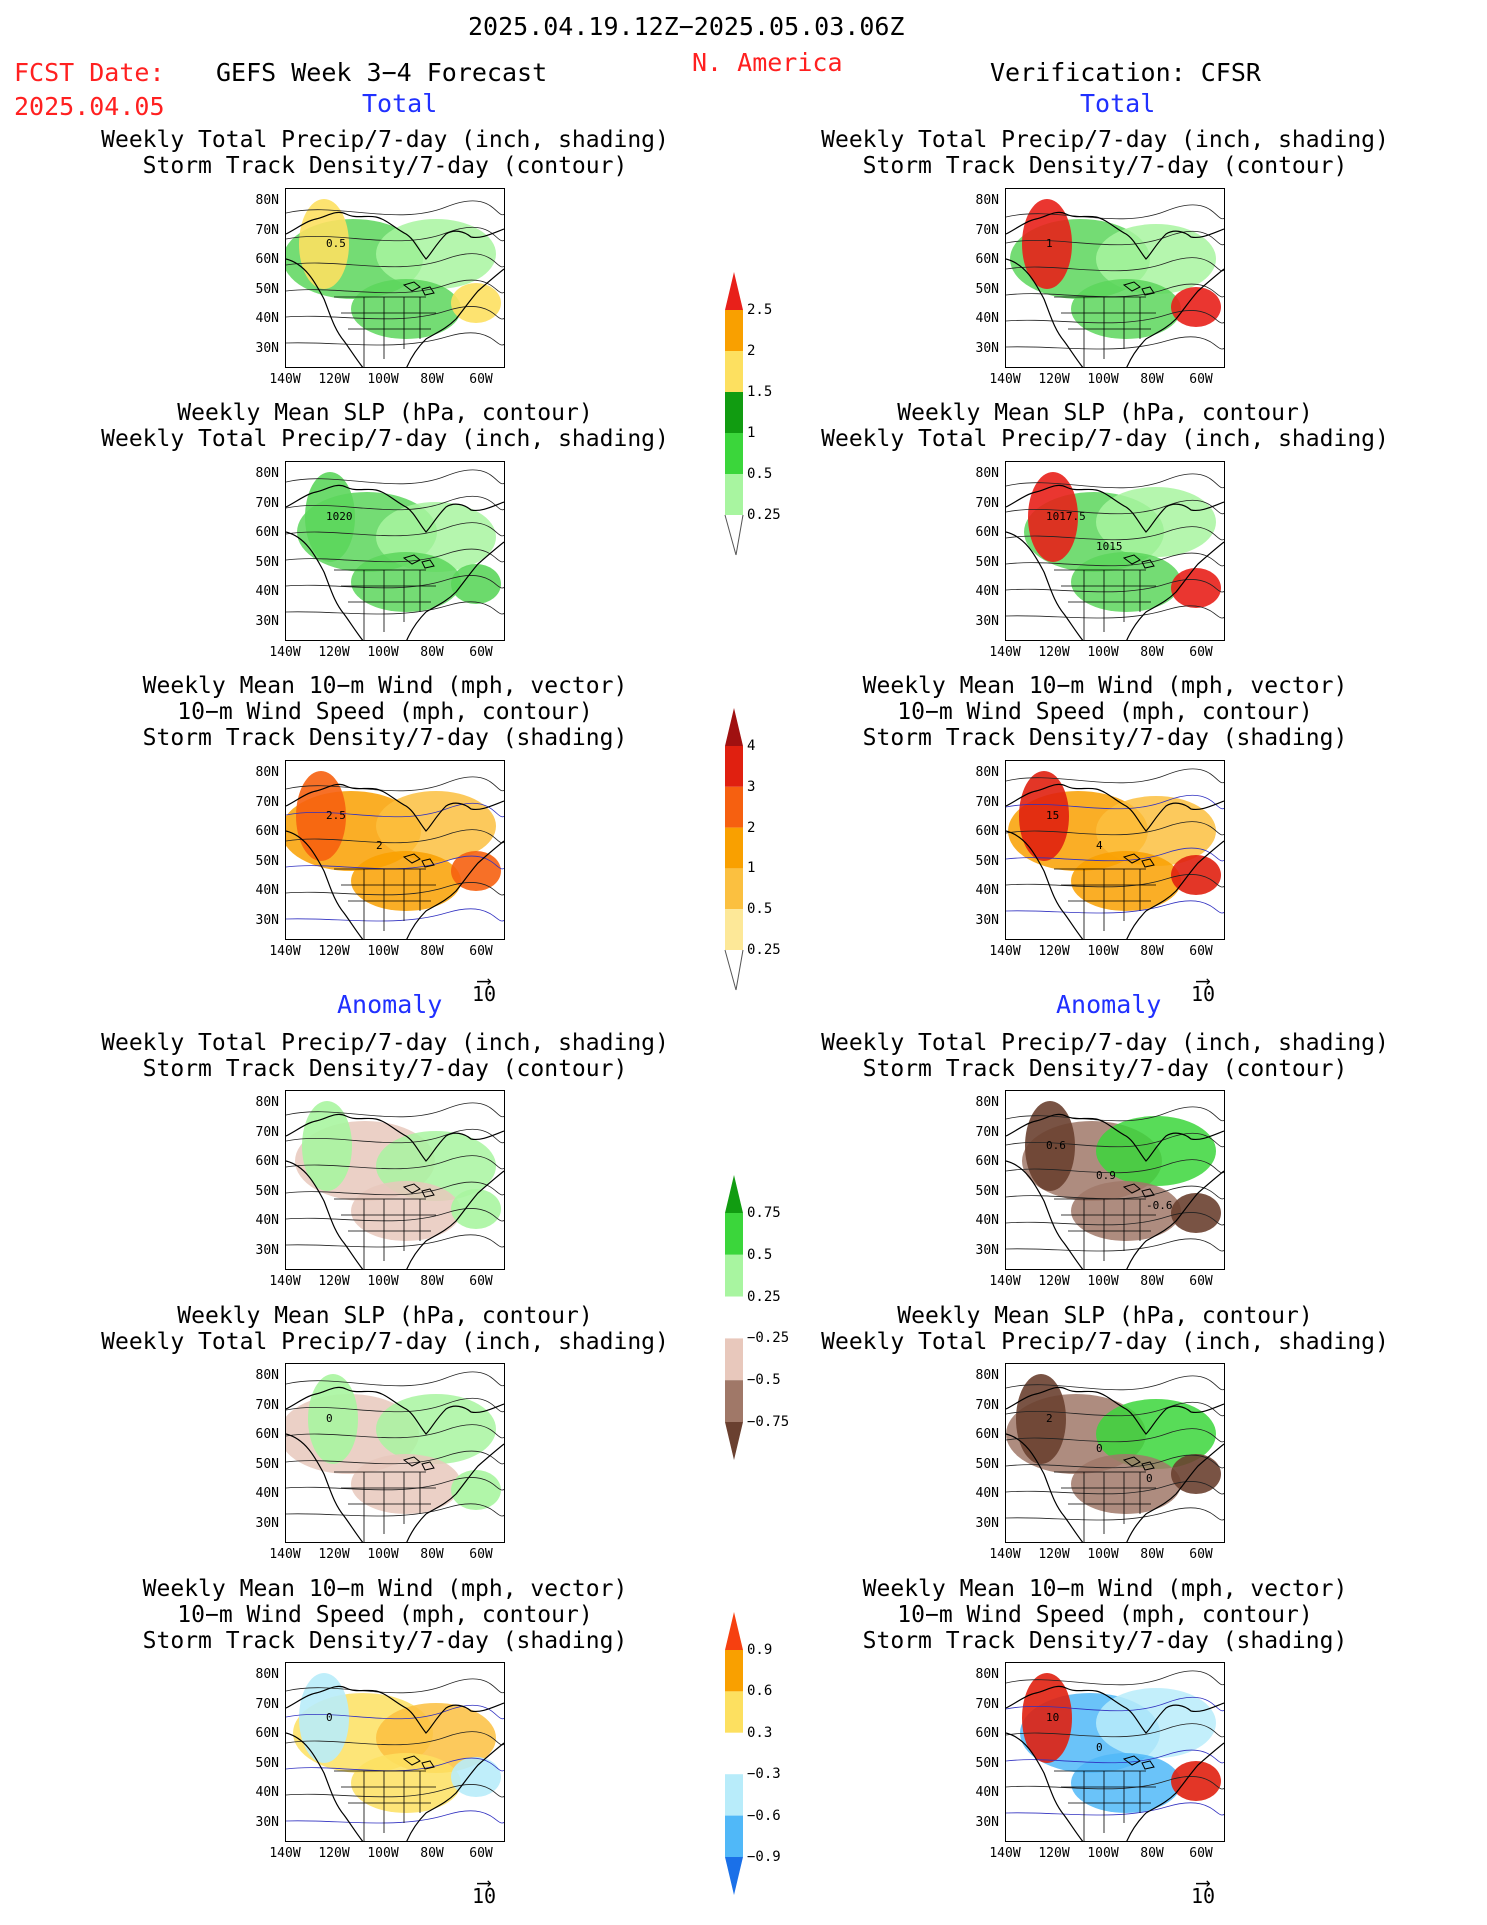 The image size is (1487, 1925). Describe the element at coordinates (760, 1650) in the screenshot. I see `colorbar-label: 0.9` at that location.